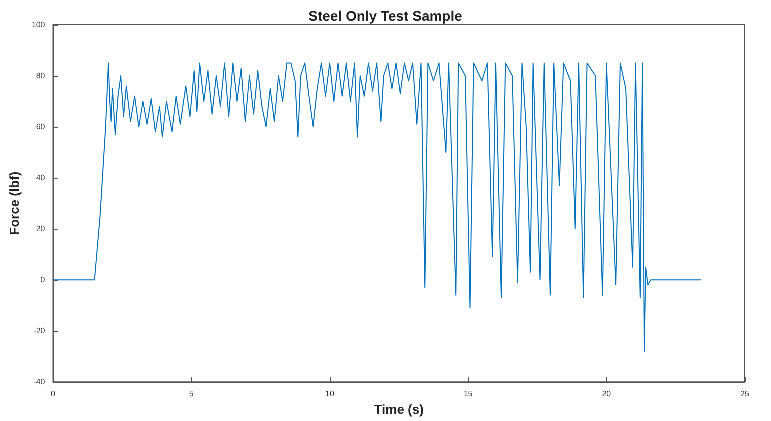 The width and height of the screenshot is (771, 421). I want to click on x-tick-label: 20, so click(607, 394).